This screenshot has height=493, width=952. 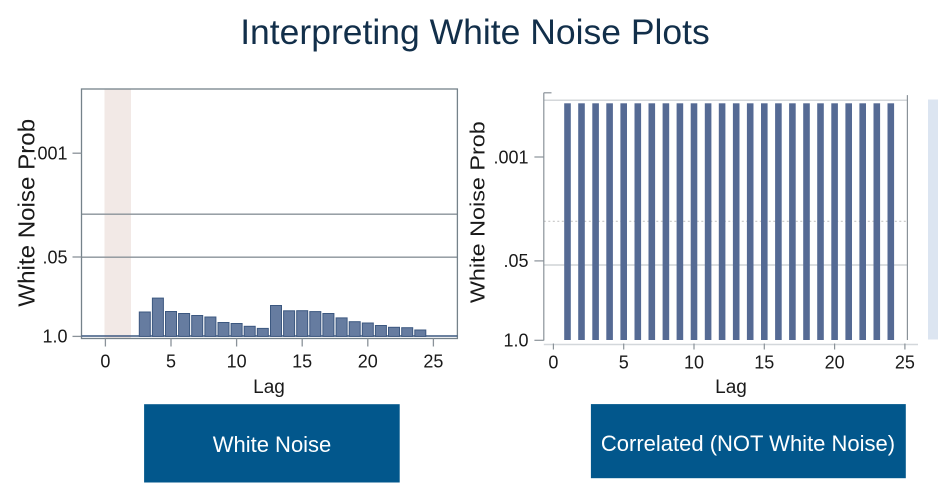 I want to click on svg-text: Interpreting White Noise Plots, so click(x=475, y=32).